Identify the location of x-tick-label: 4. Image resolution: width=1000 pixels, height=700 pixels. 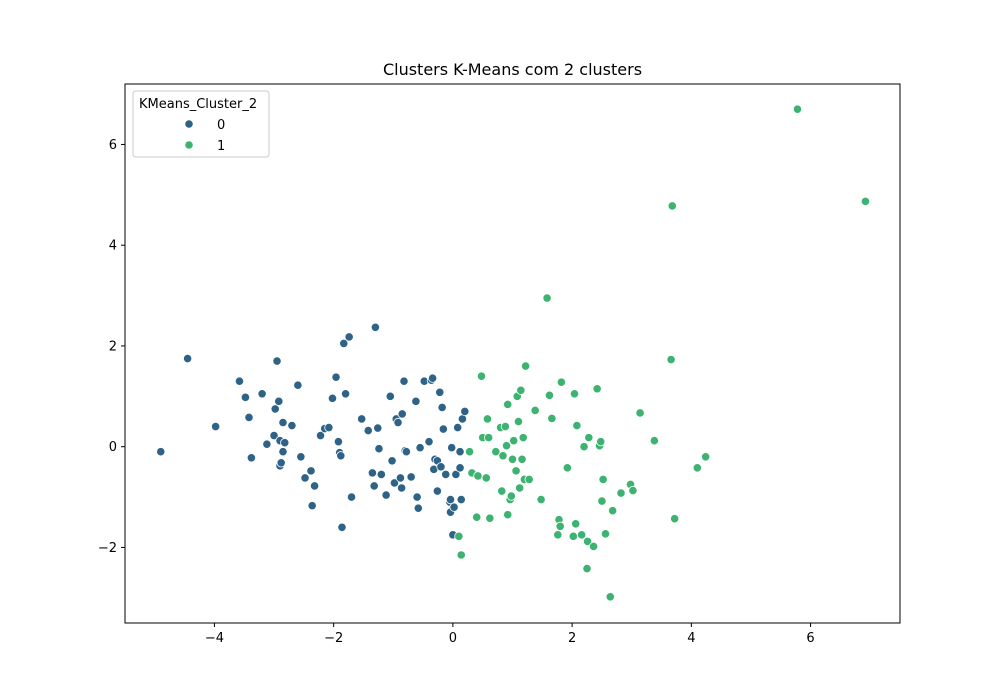
(691, 638).